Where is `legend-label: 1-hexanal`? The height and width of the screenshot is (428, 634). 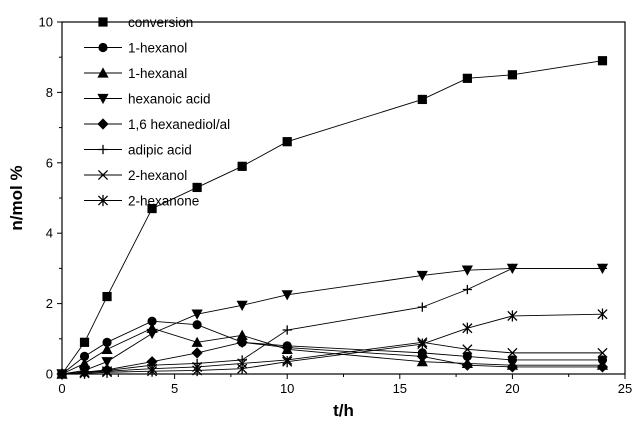
legend-label: 1-hexanal is located at coordinates (157, 73).